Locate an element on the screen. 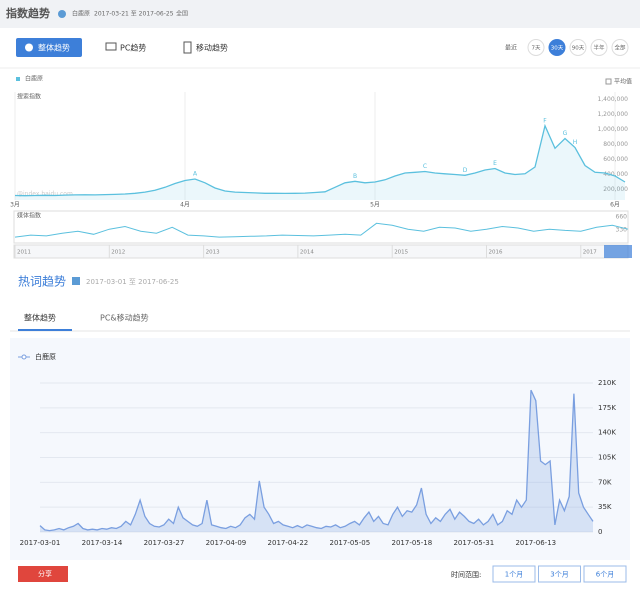  x-tick-label: 3月 is located at coordinates (15, 205).